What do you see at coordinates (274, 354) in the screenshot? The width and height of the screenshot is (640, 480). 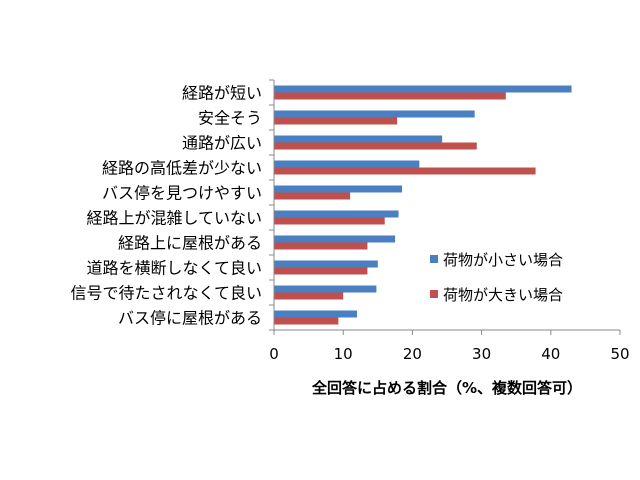 I see `x-tick-label: 0` at bounding box center [274, 354].